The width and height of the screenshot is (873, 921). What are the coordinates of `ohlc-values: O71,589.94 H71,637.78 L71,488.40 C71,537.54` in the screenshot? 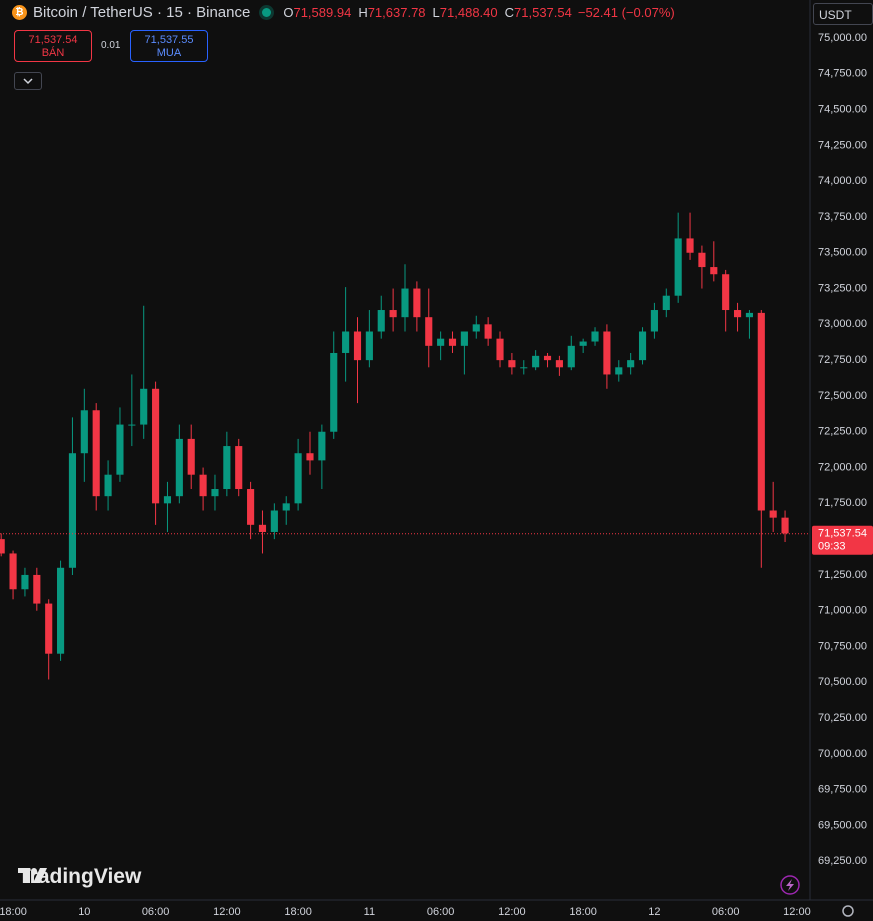 It's located at (427, 12).